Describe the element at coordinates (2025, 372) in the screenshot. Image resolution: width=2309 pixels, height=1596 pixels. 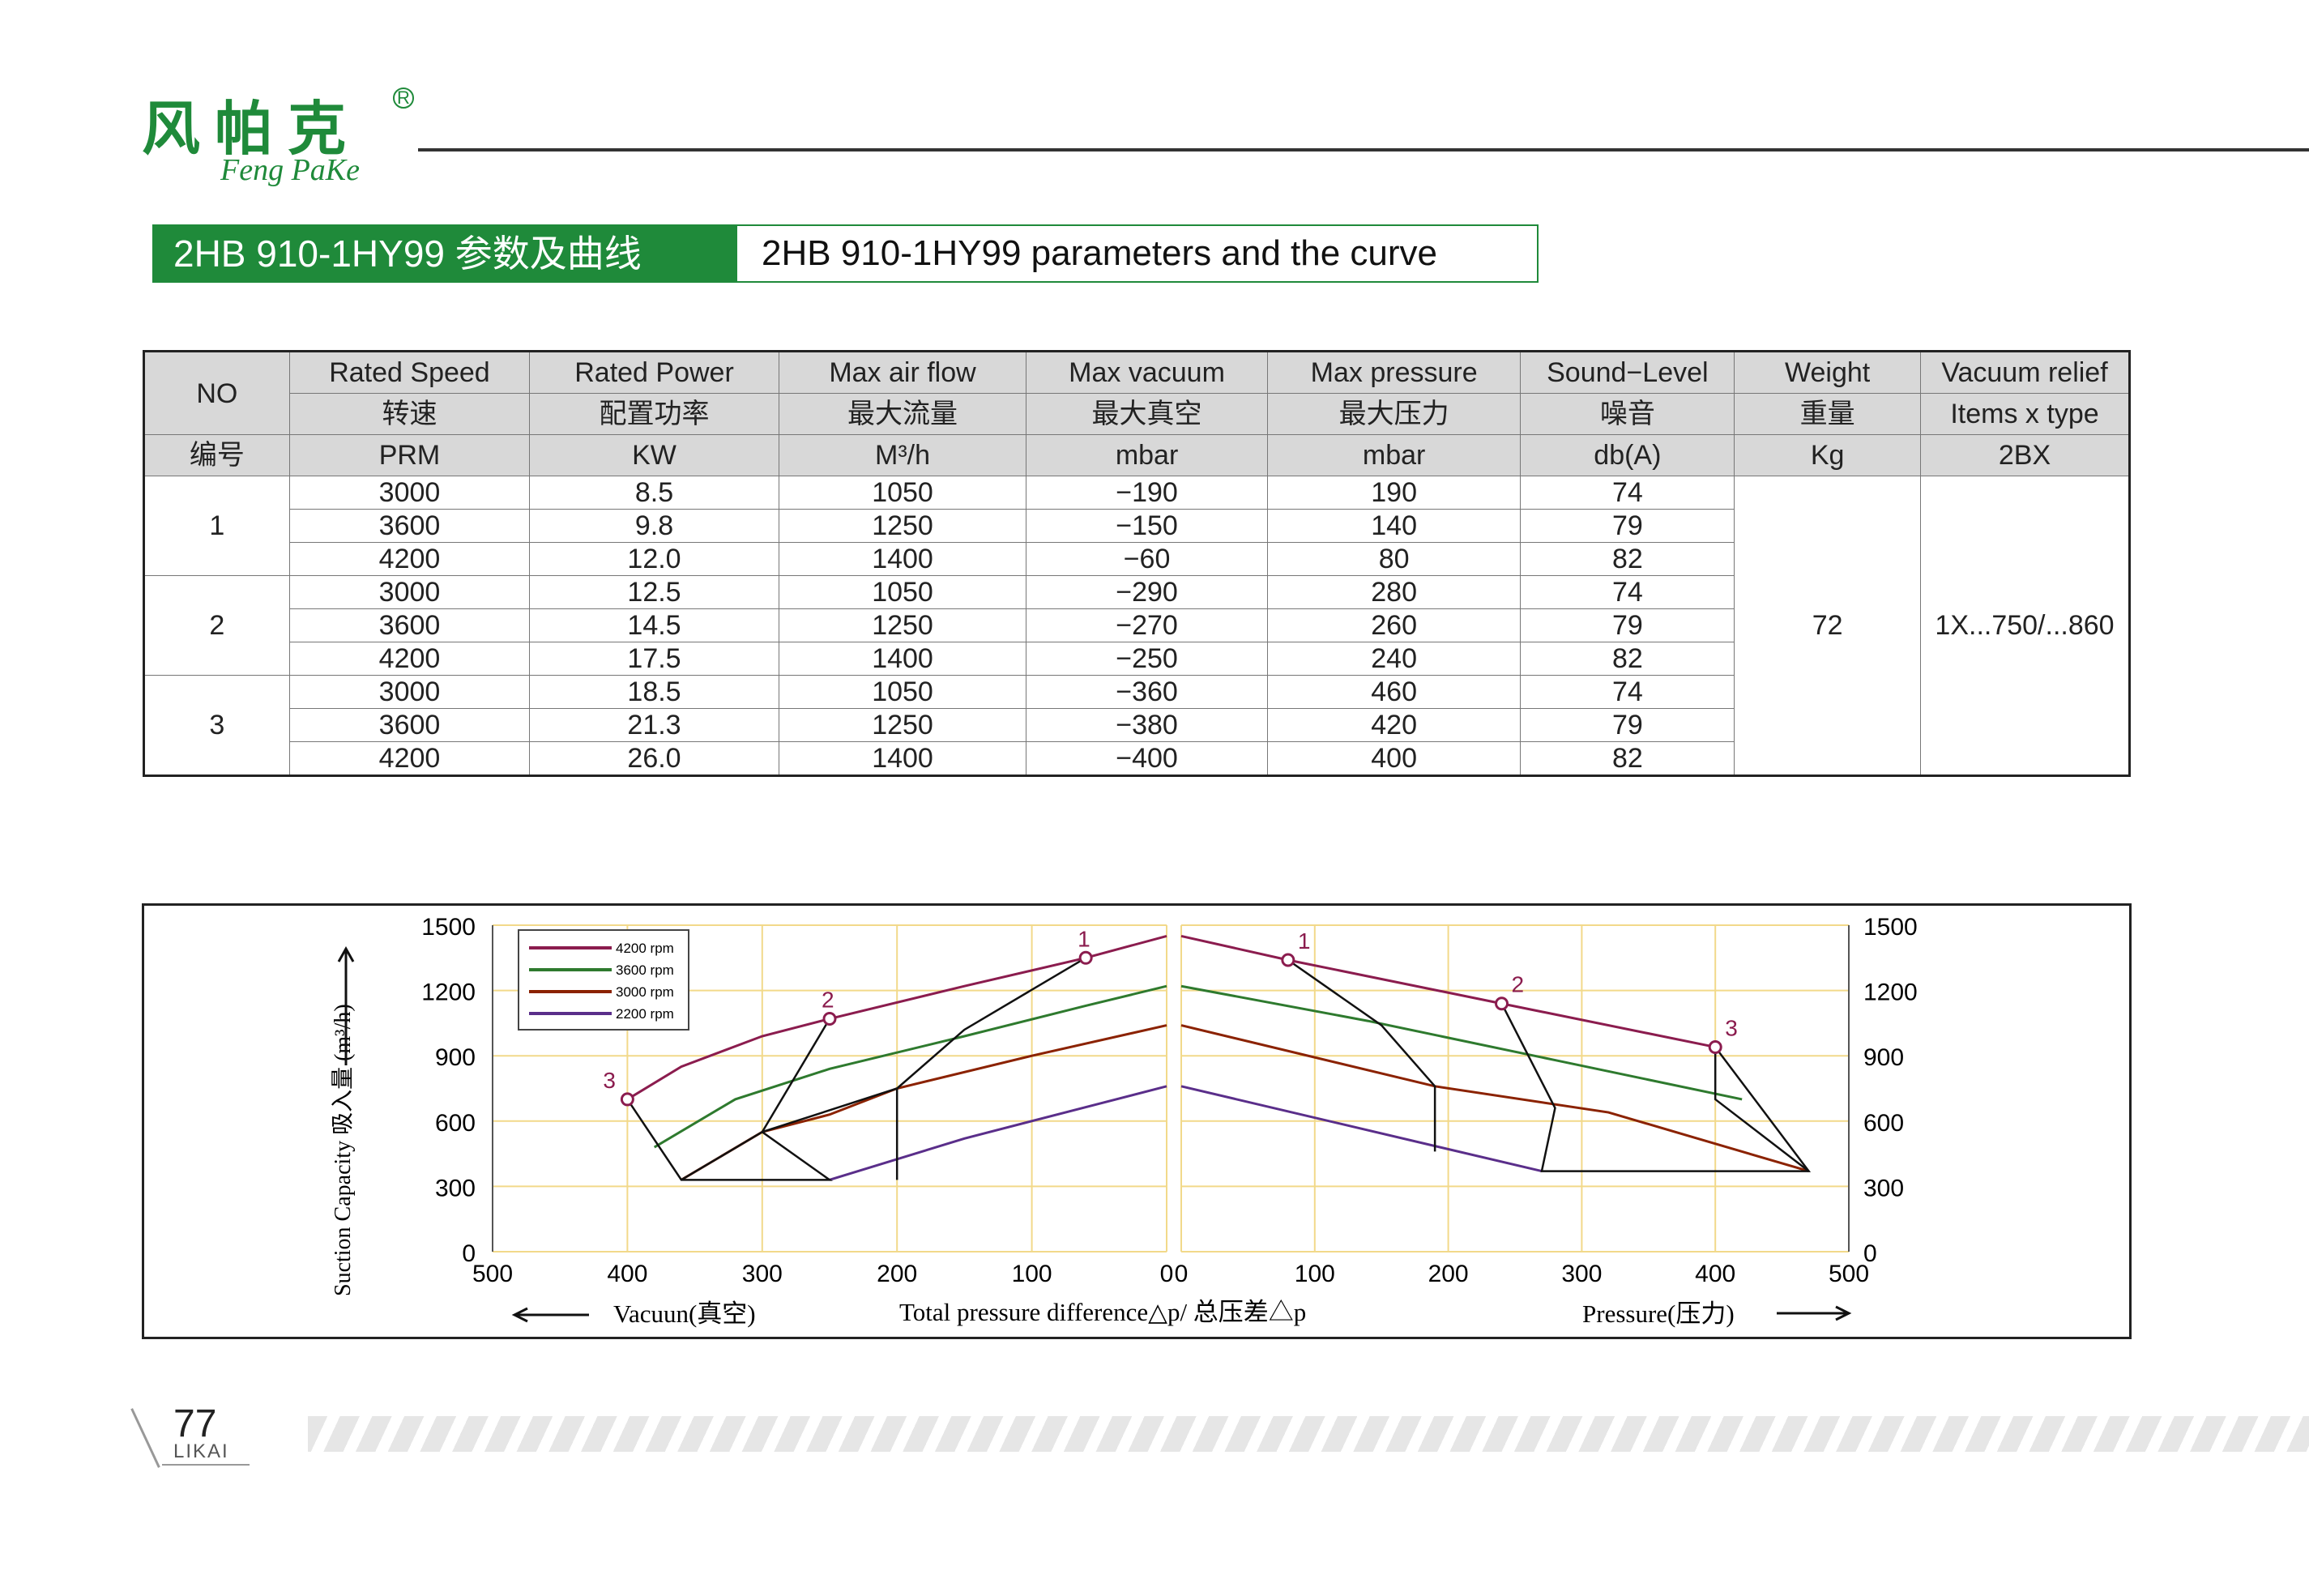
I see `table-header-cell: Vacuum relief` at that location.